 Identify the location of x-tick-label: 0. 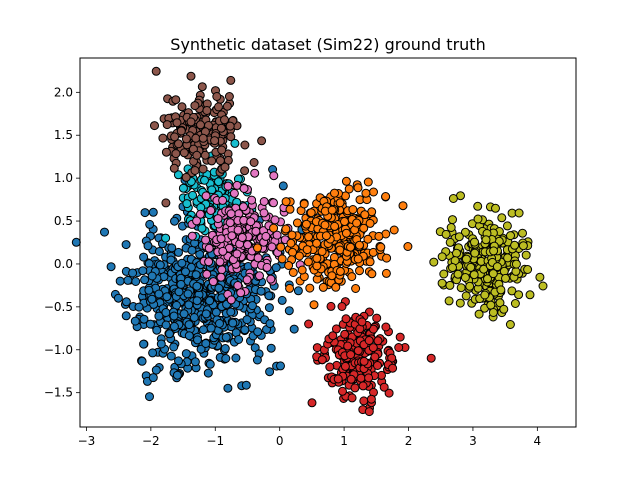
(280, 441).